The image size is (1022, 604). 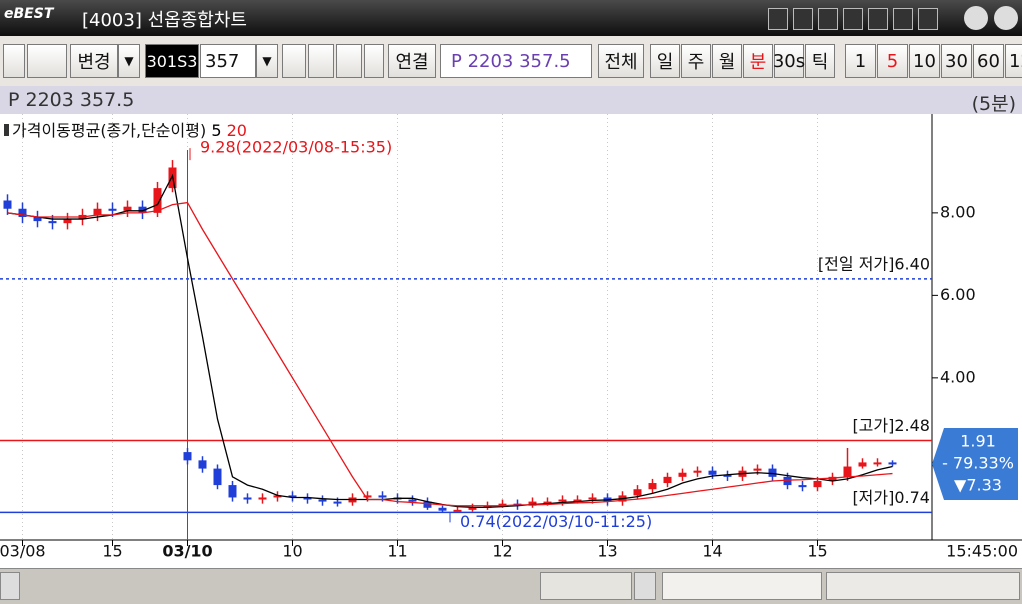 I want to click on connect-button: 연결, so click(x=412, y=61).